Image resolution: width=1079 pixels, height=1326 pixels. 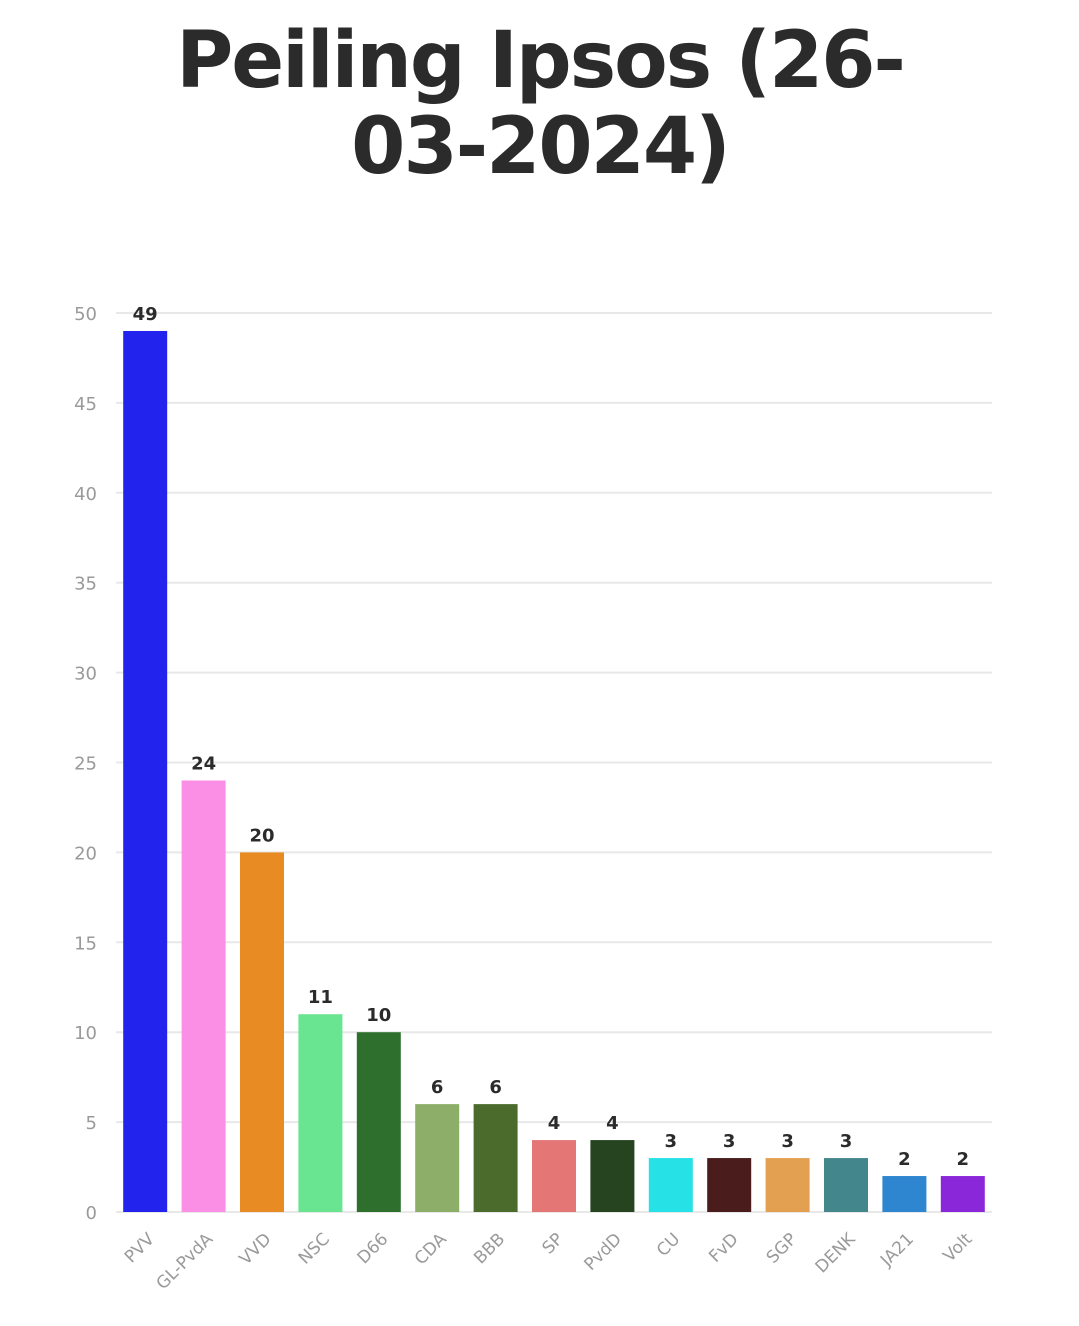 I want to click on y-tick-label: 35, so click(x=85, y=584).